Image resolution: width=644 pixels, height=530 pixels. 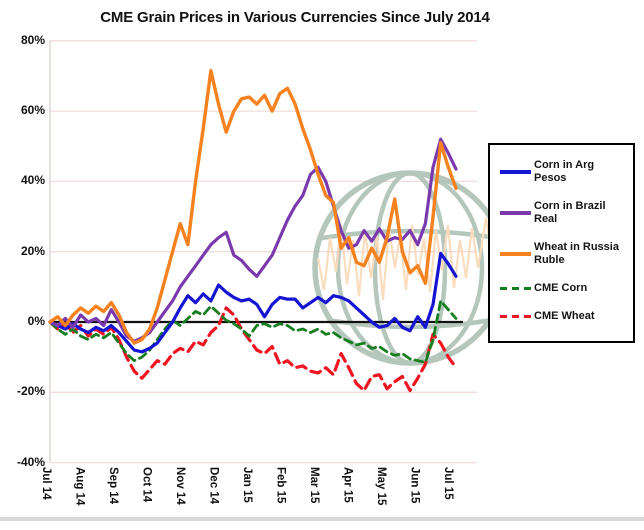 I want to click on x-tick-label: May 15, so click(x=381, y=486).